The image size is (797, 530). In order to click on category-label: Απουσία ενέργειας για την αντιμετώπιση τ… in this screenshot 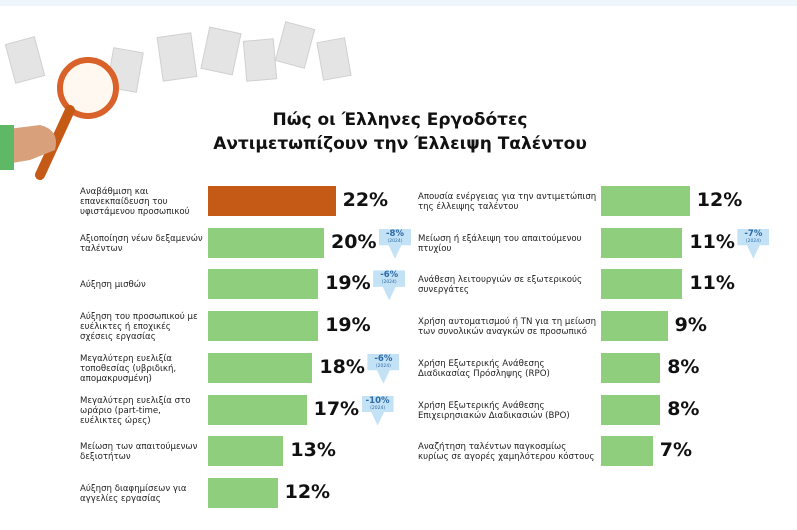, I will do `click(507, 202)`.